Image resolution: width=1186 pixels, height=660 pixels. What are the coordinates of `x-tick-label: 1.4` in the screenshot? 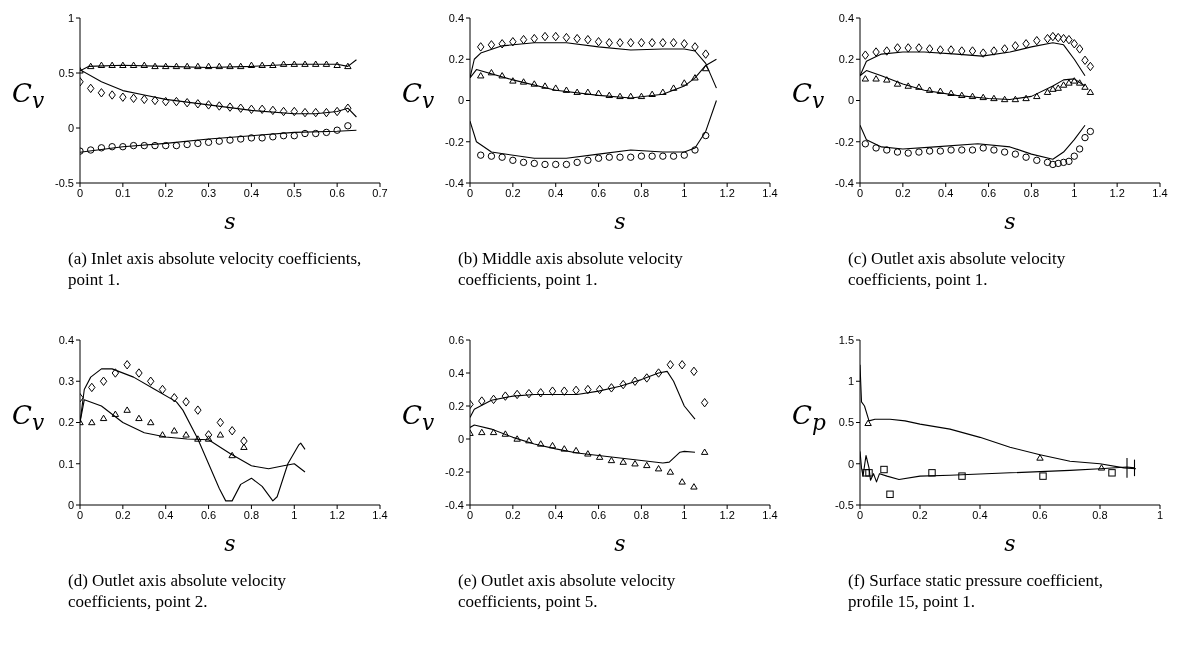 It's located at (380, 514).